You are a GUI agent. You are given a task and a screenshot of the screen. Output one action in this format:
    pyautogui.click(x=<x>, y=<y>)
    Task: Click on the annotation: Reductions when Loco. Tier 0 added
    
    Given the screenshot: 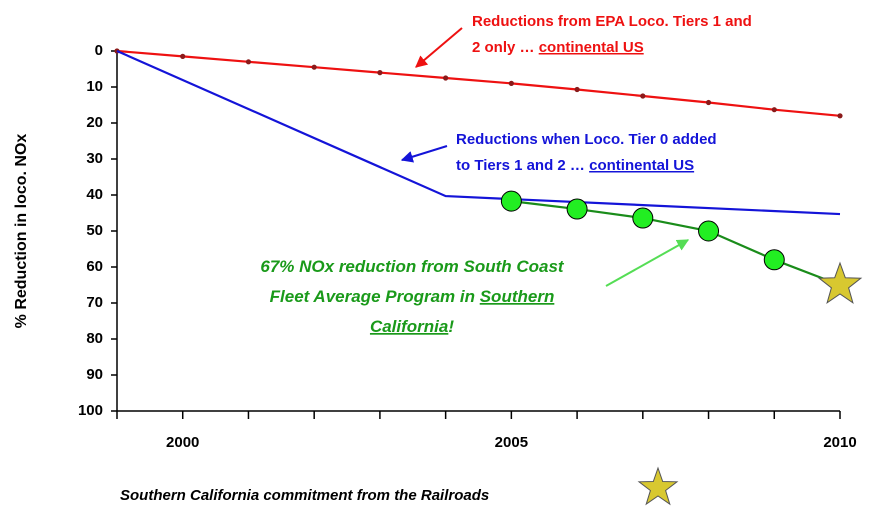 What is the action you would take?
    pyautogui.click(x=586, y=139)
    